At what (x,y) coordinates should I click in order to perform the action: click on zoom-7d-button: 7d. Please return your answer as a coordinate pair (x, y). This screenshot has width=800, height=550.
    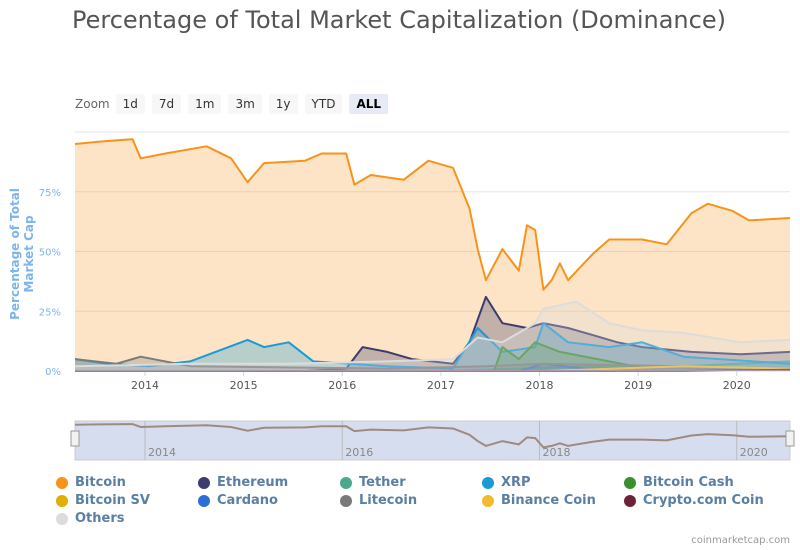
    Looking at the image, I should click on (166, 104).